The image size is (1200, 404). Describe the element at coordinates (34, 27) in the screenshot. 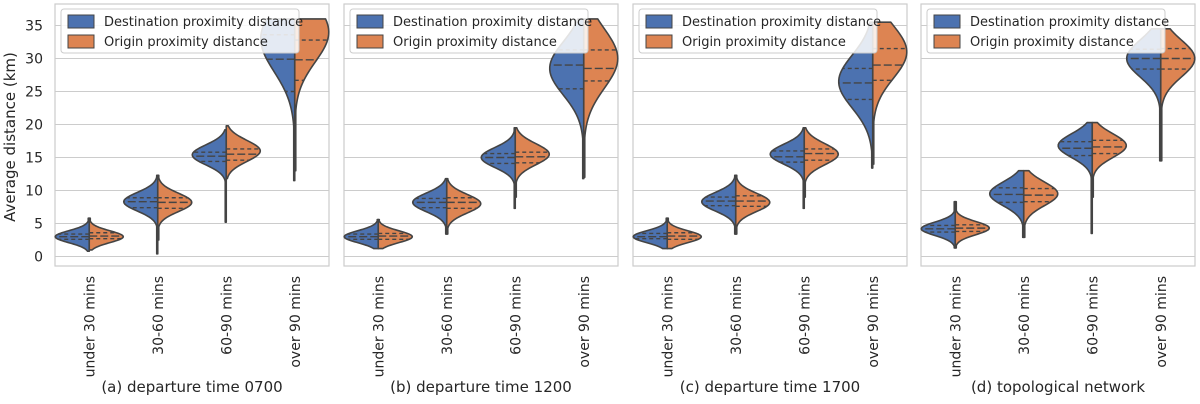

I see `y-tick-label: 35` at that location.